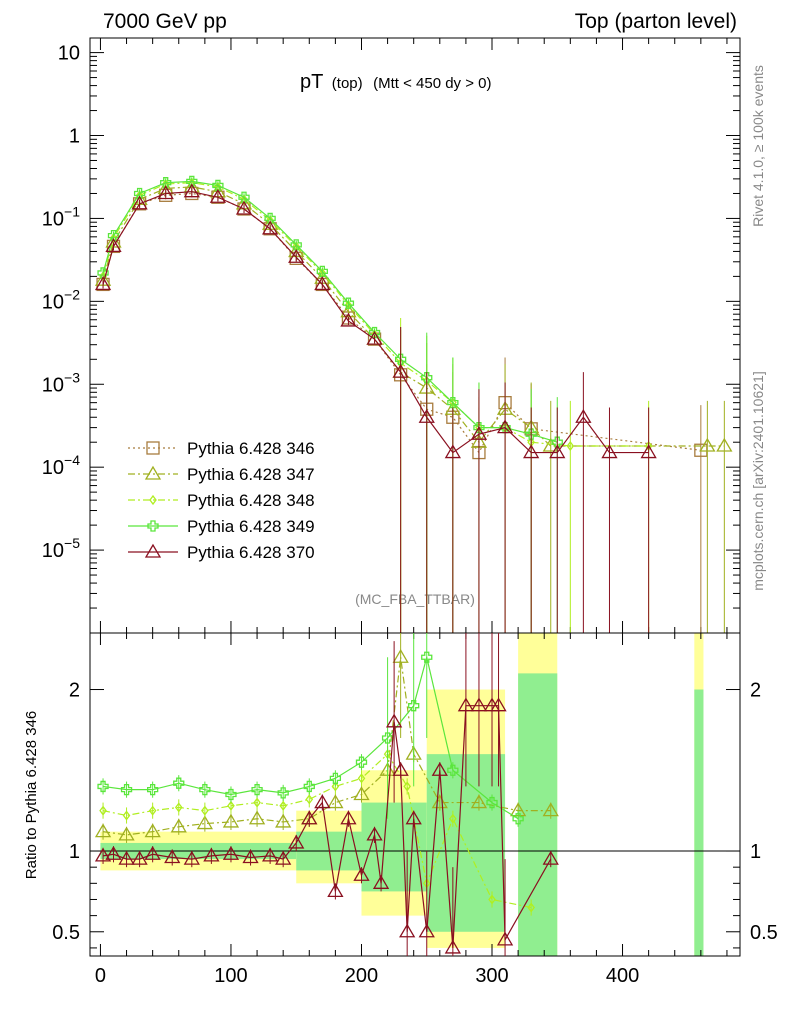 The height and width of the screenshot is (1024, 786). I want to click on x-tick-label: 300, so click(491, 976).